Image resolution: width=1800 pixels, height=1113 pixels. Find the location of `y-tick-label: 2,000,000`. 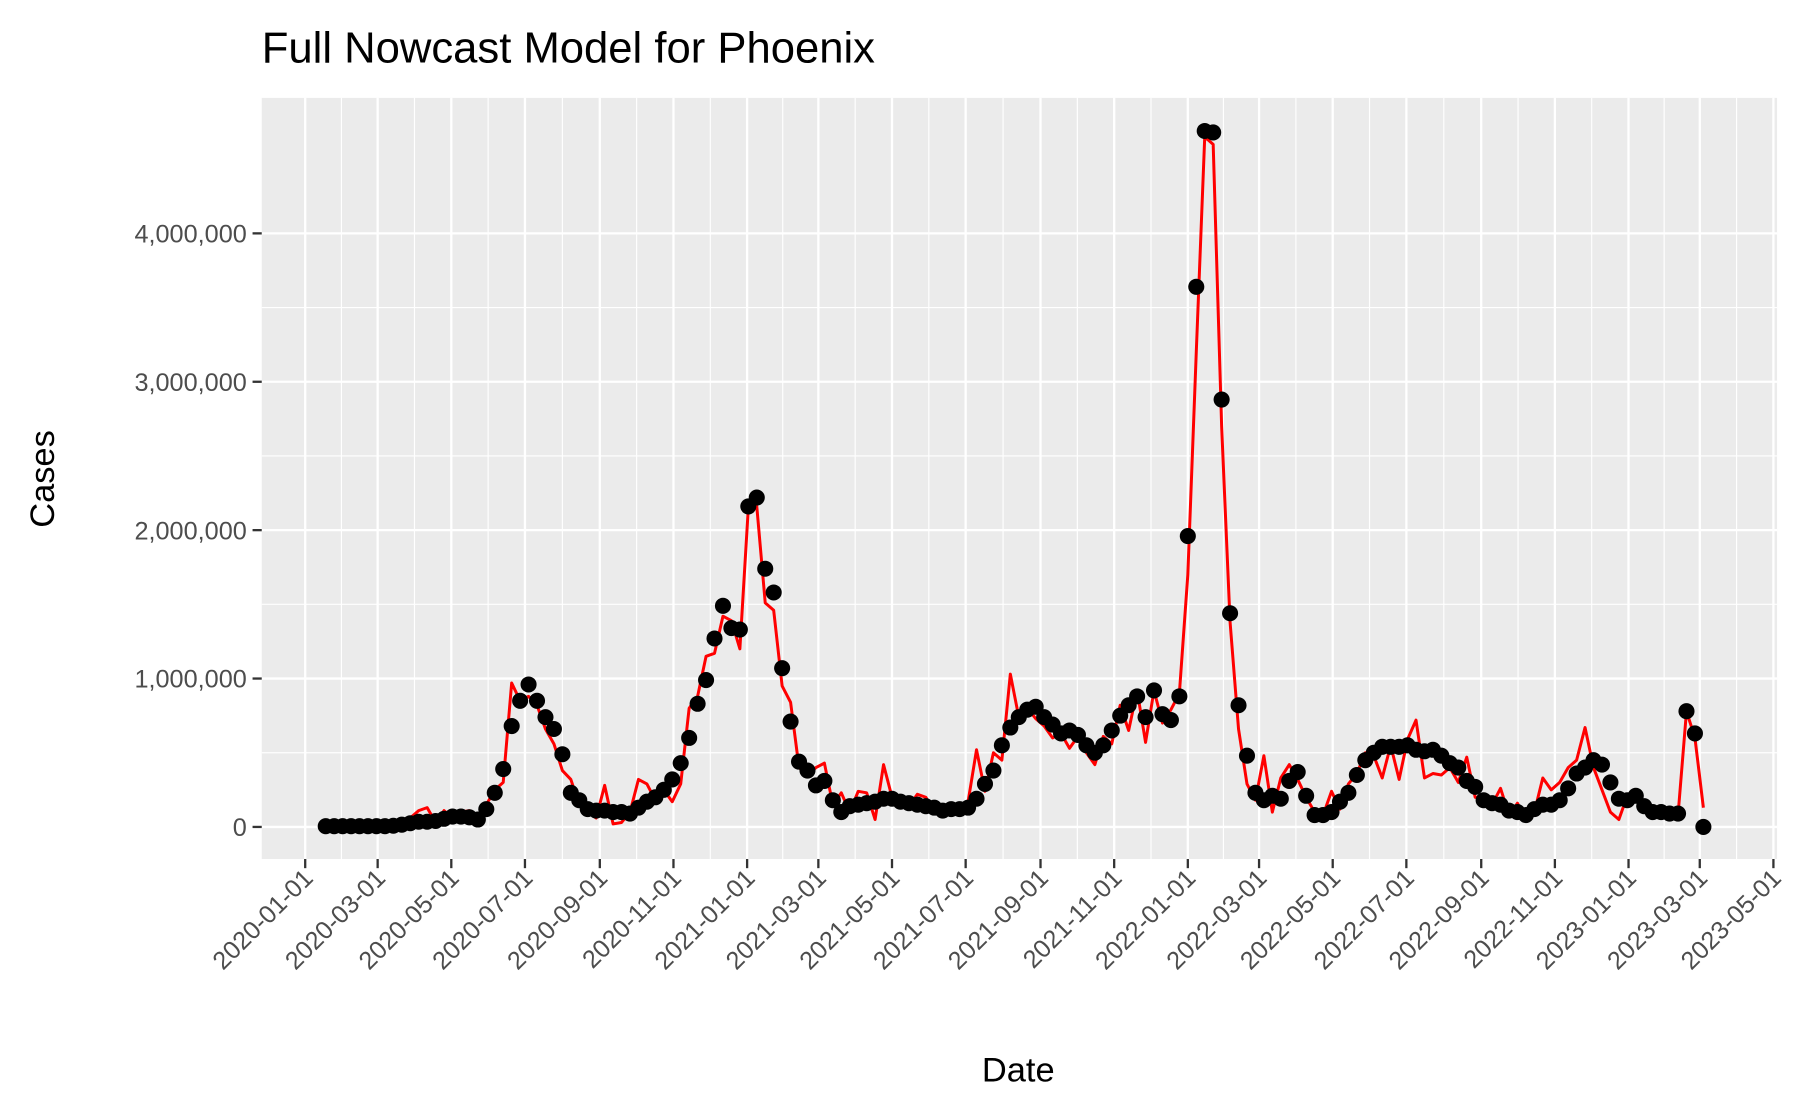

y-tick-label: 2,000,000 is located at coordinates (190, 531).